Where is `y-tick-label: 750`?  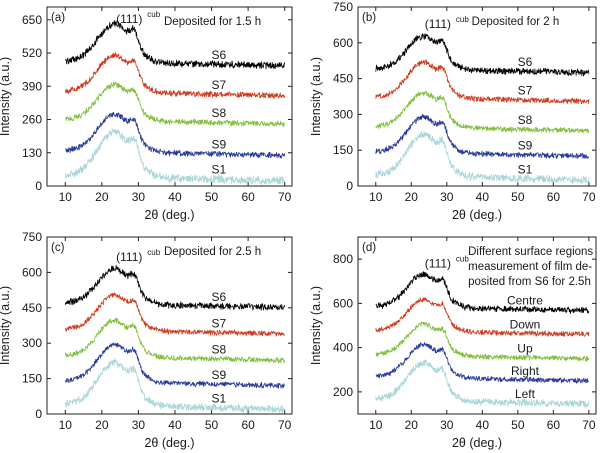
y-tick-label: 750 is located at coordinates (32, 237).